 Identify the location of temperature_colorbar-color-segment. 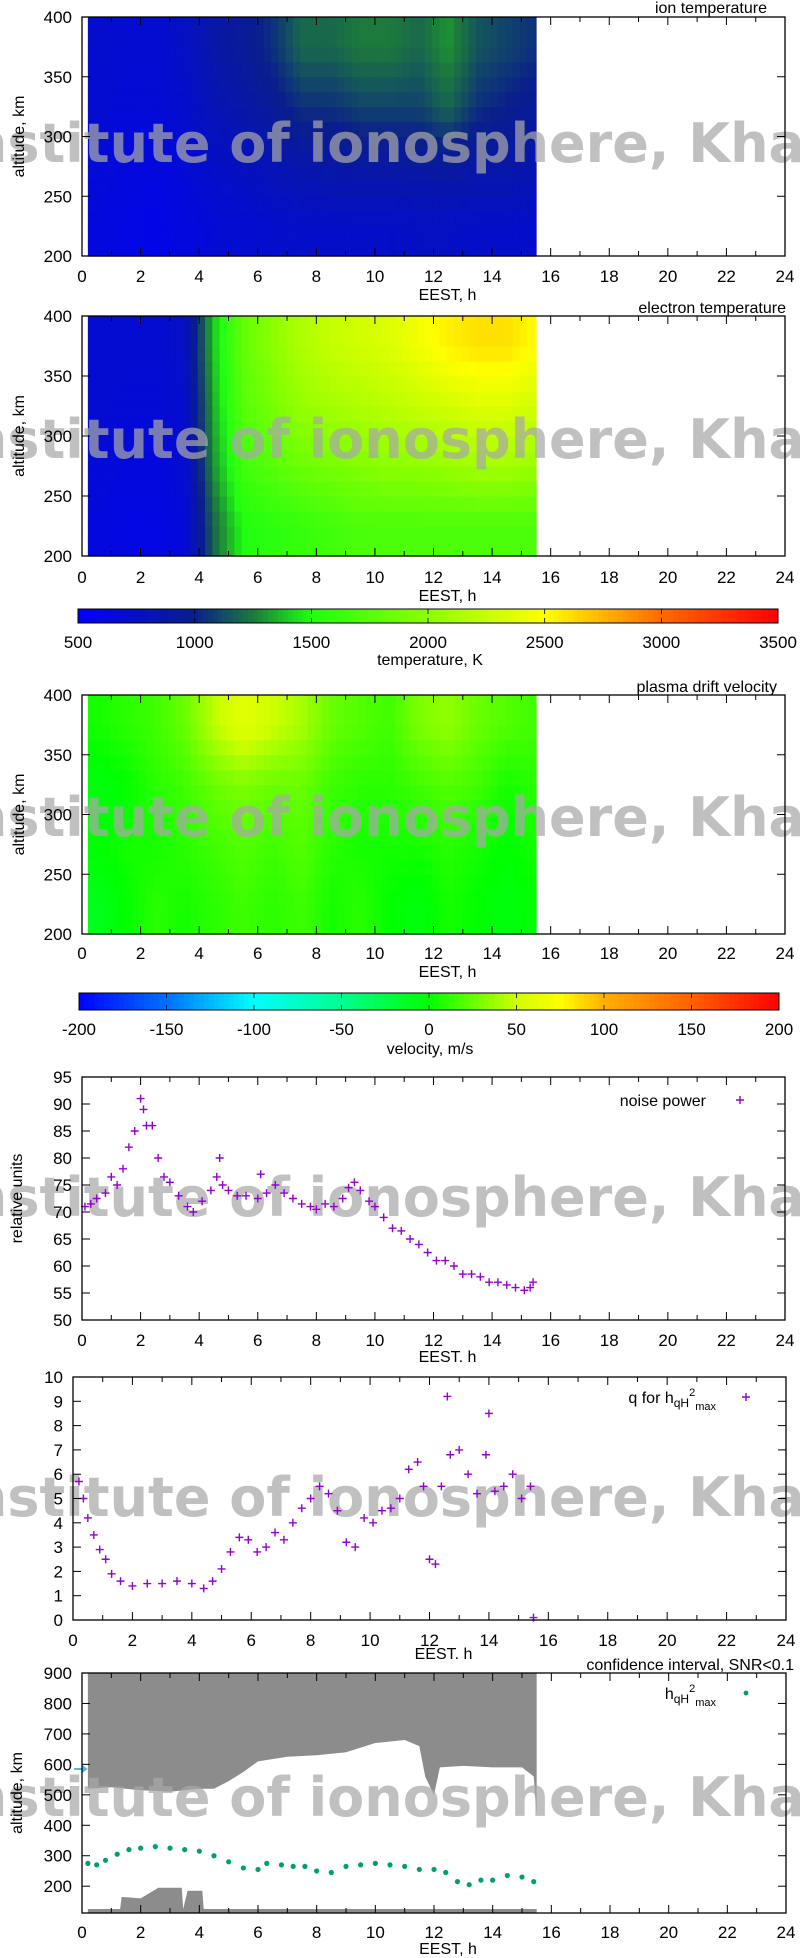
(91, 616).